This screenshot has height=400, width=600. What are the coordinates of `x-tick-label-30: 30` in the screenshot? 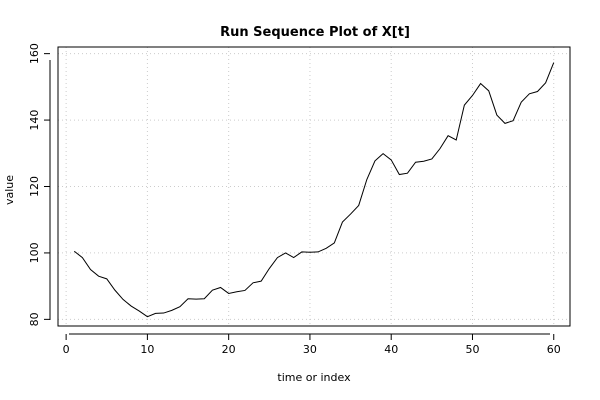 It's located at (310, 349).